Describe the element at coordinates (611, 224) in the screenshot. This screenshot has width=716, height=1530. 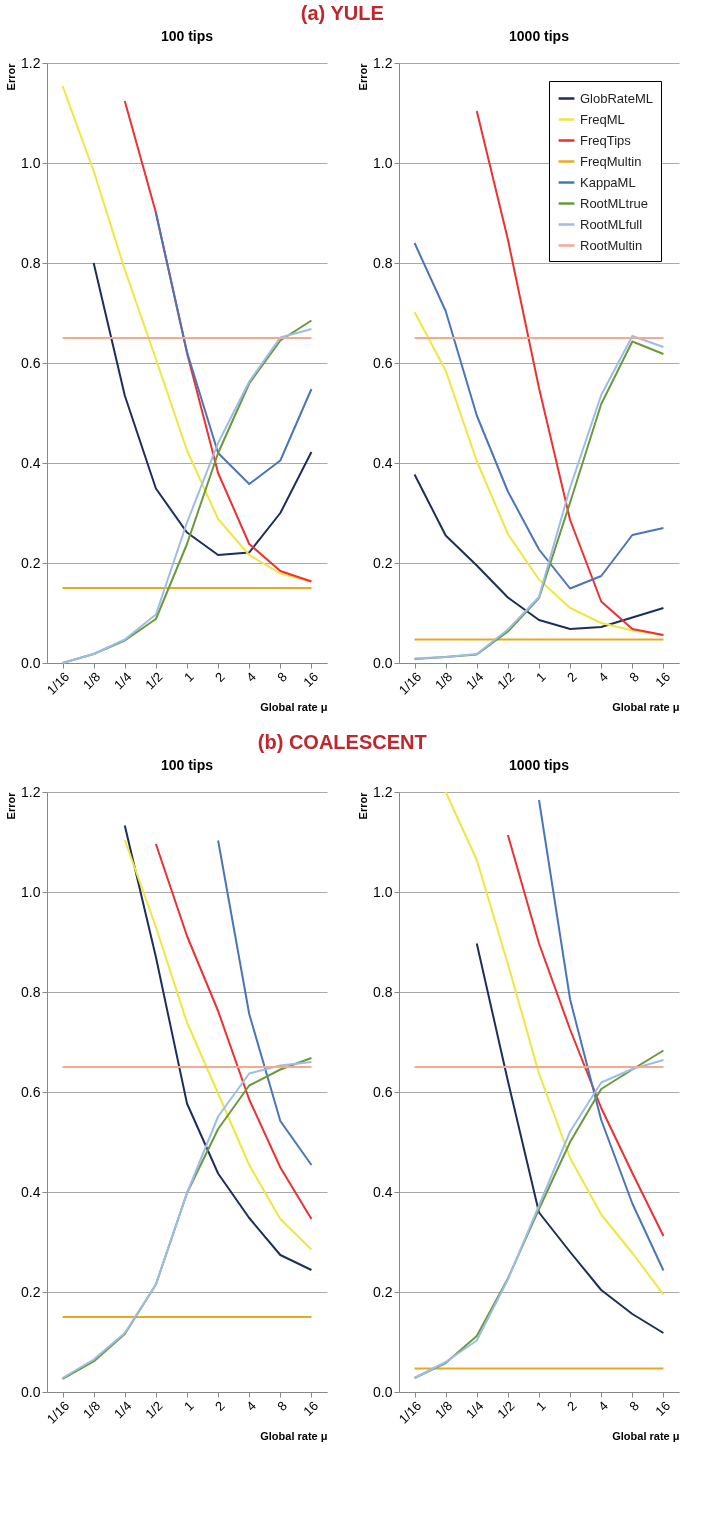
I see `legend-label: RootMLfull` at that location.